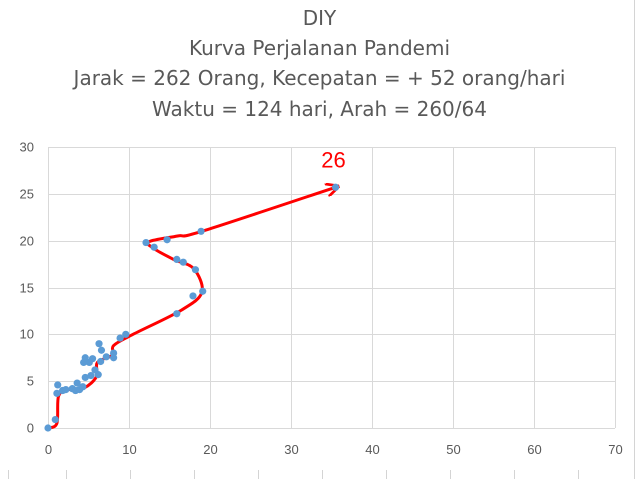 The width and height of the screenshot is (639, 479). What do you see at coordinates (30, 428) in the screenshot?
I see `y-tick-label: 0` at bounding box center [30, 428].